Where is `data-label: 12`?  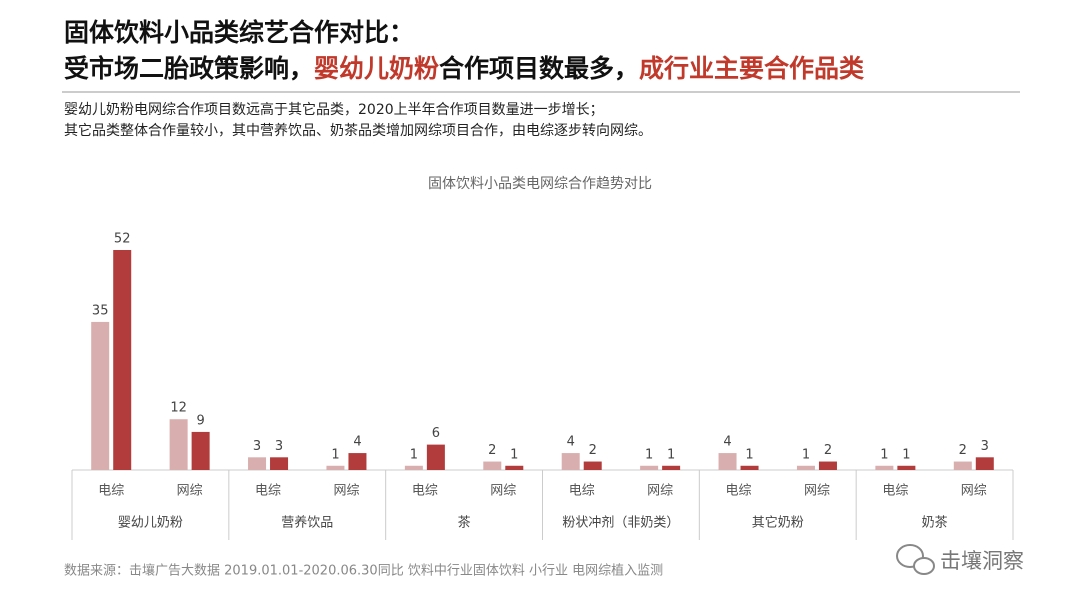 data-label: 12 is located at coordinates (178, 408).